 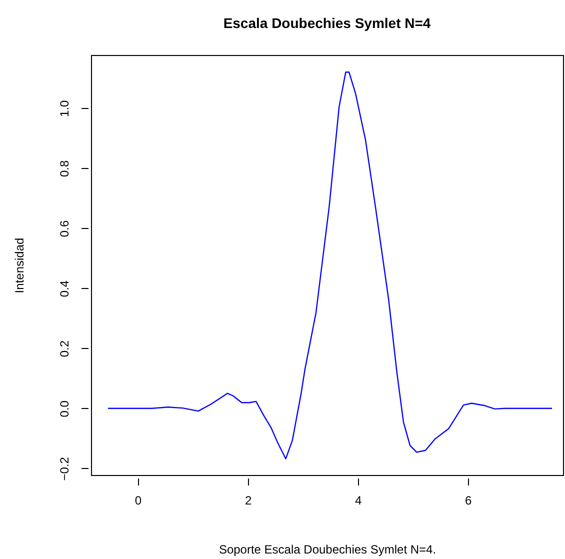 What do you see at coordinates (327, 549) in the screenshot?
I see `x-axis-title: Soporte Escala Doubechies Symlet N=4.` at bounding box center [327, 549].